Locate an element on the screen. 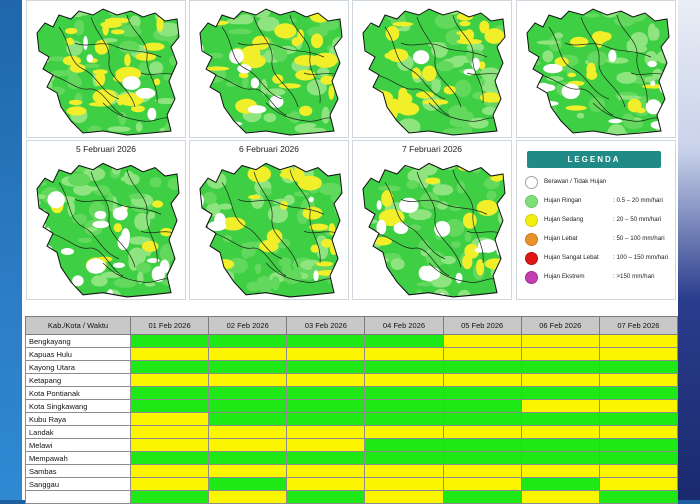 The width and height of the screenshot is (700, 504). column-header-region: Kab./Kota / Waktu is located at coordinates (78, 325).